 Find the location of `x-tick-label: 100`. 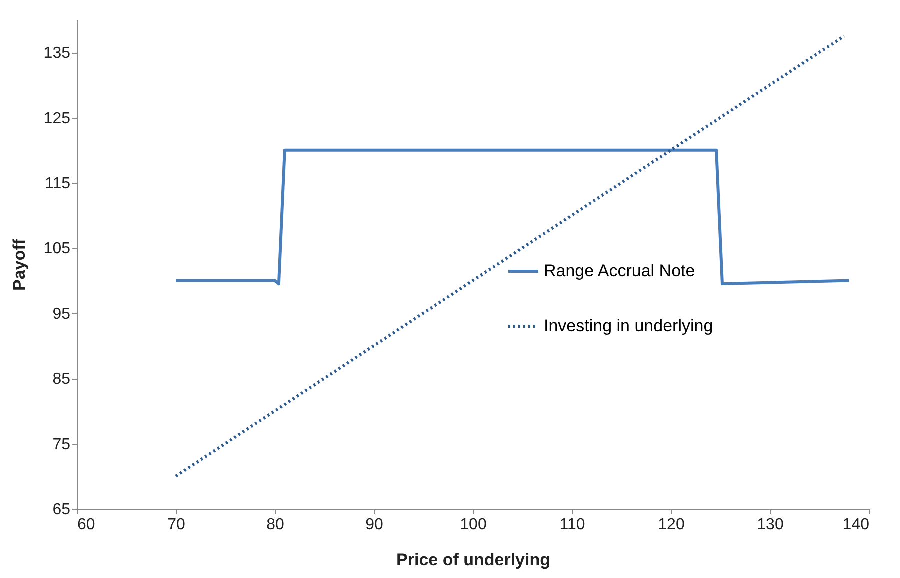

x-tick-label: 100 is located at coordinates (473, 525).